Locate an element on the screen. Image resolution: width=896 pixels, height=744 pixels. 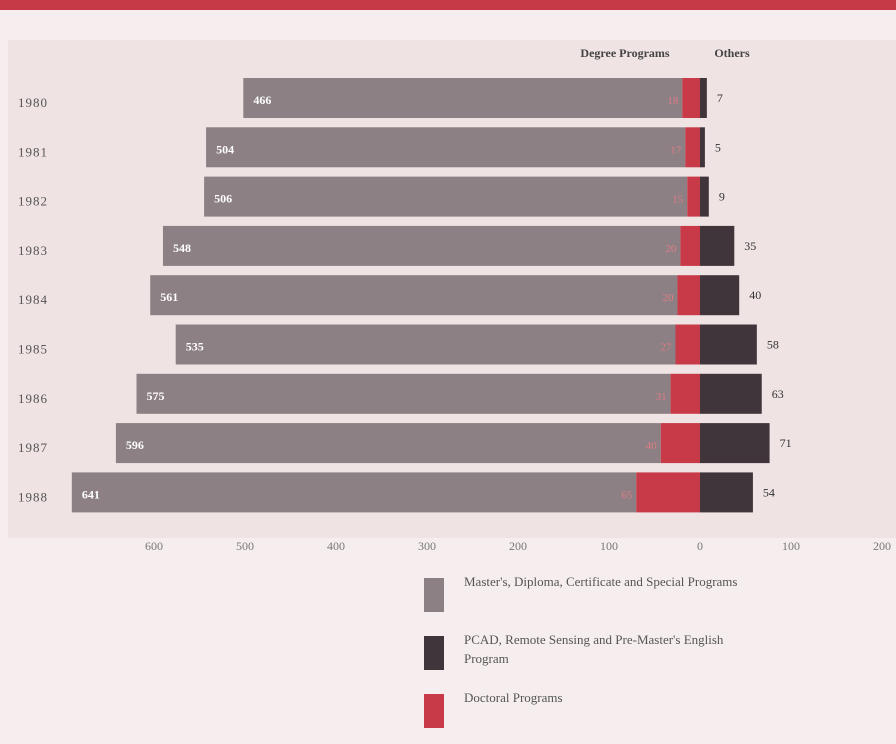
bar-doctoral-1987 is located at coordinates (680, 443).